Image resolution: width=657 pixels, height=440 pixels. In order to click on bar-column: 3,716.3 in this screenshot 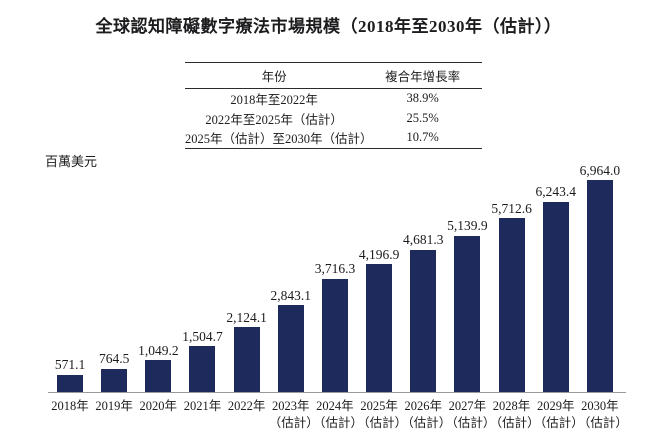, I will do `click(335, 277)`.